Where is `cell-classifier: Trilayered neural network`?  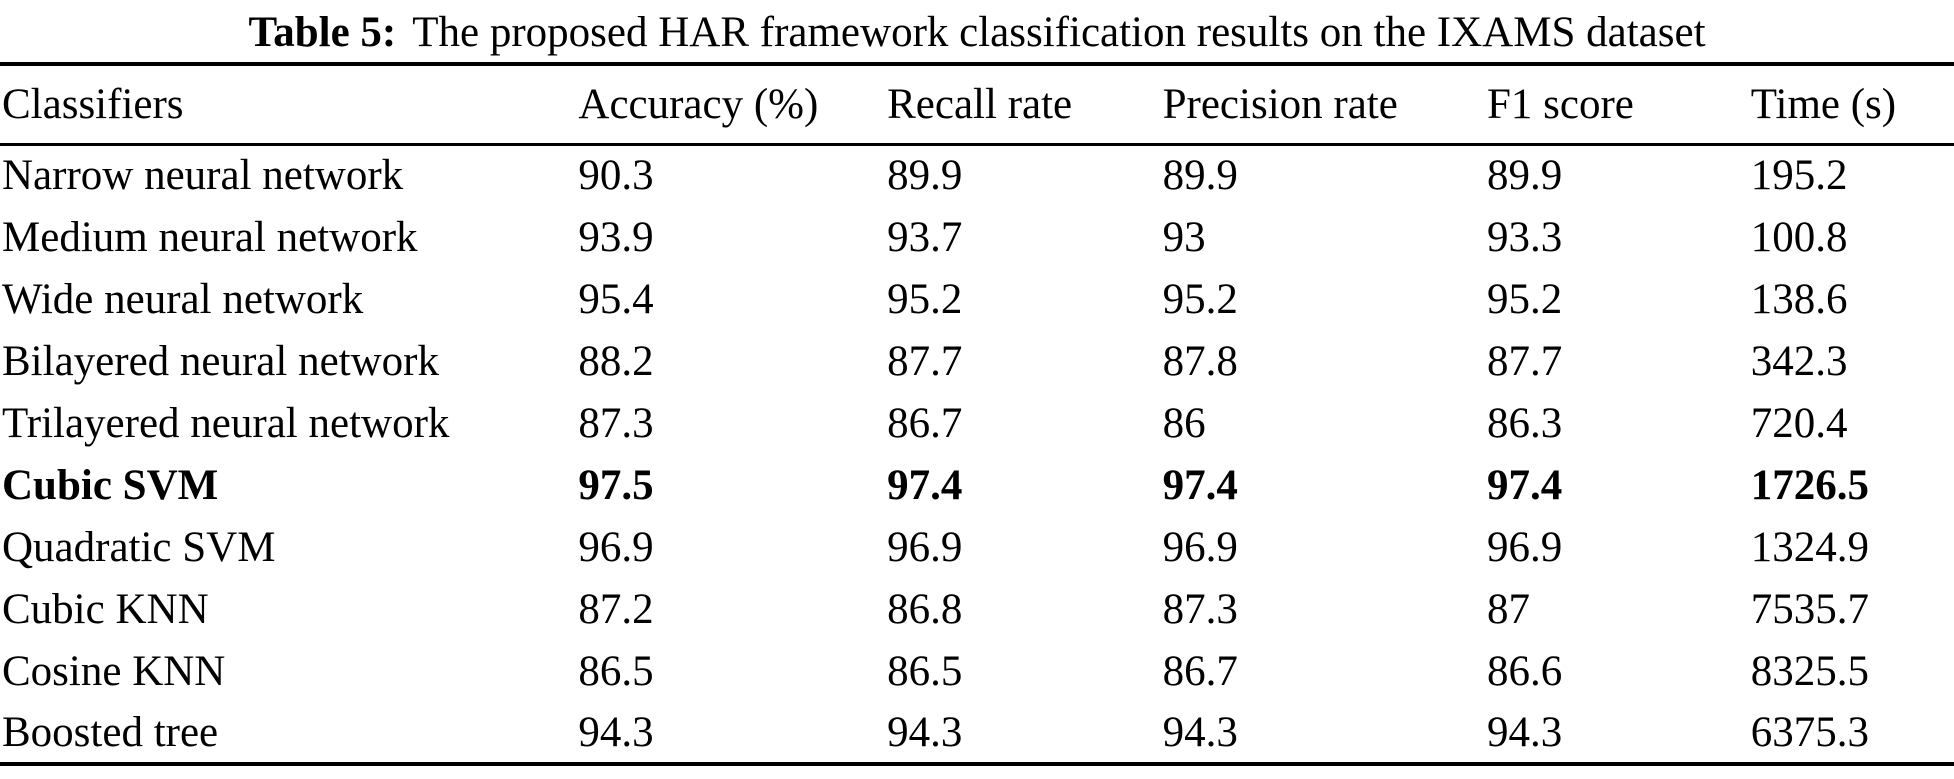
cell-classifier: Trilayered neural network is located at coordinates (226, 423).